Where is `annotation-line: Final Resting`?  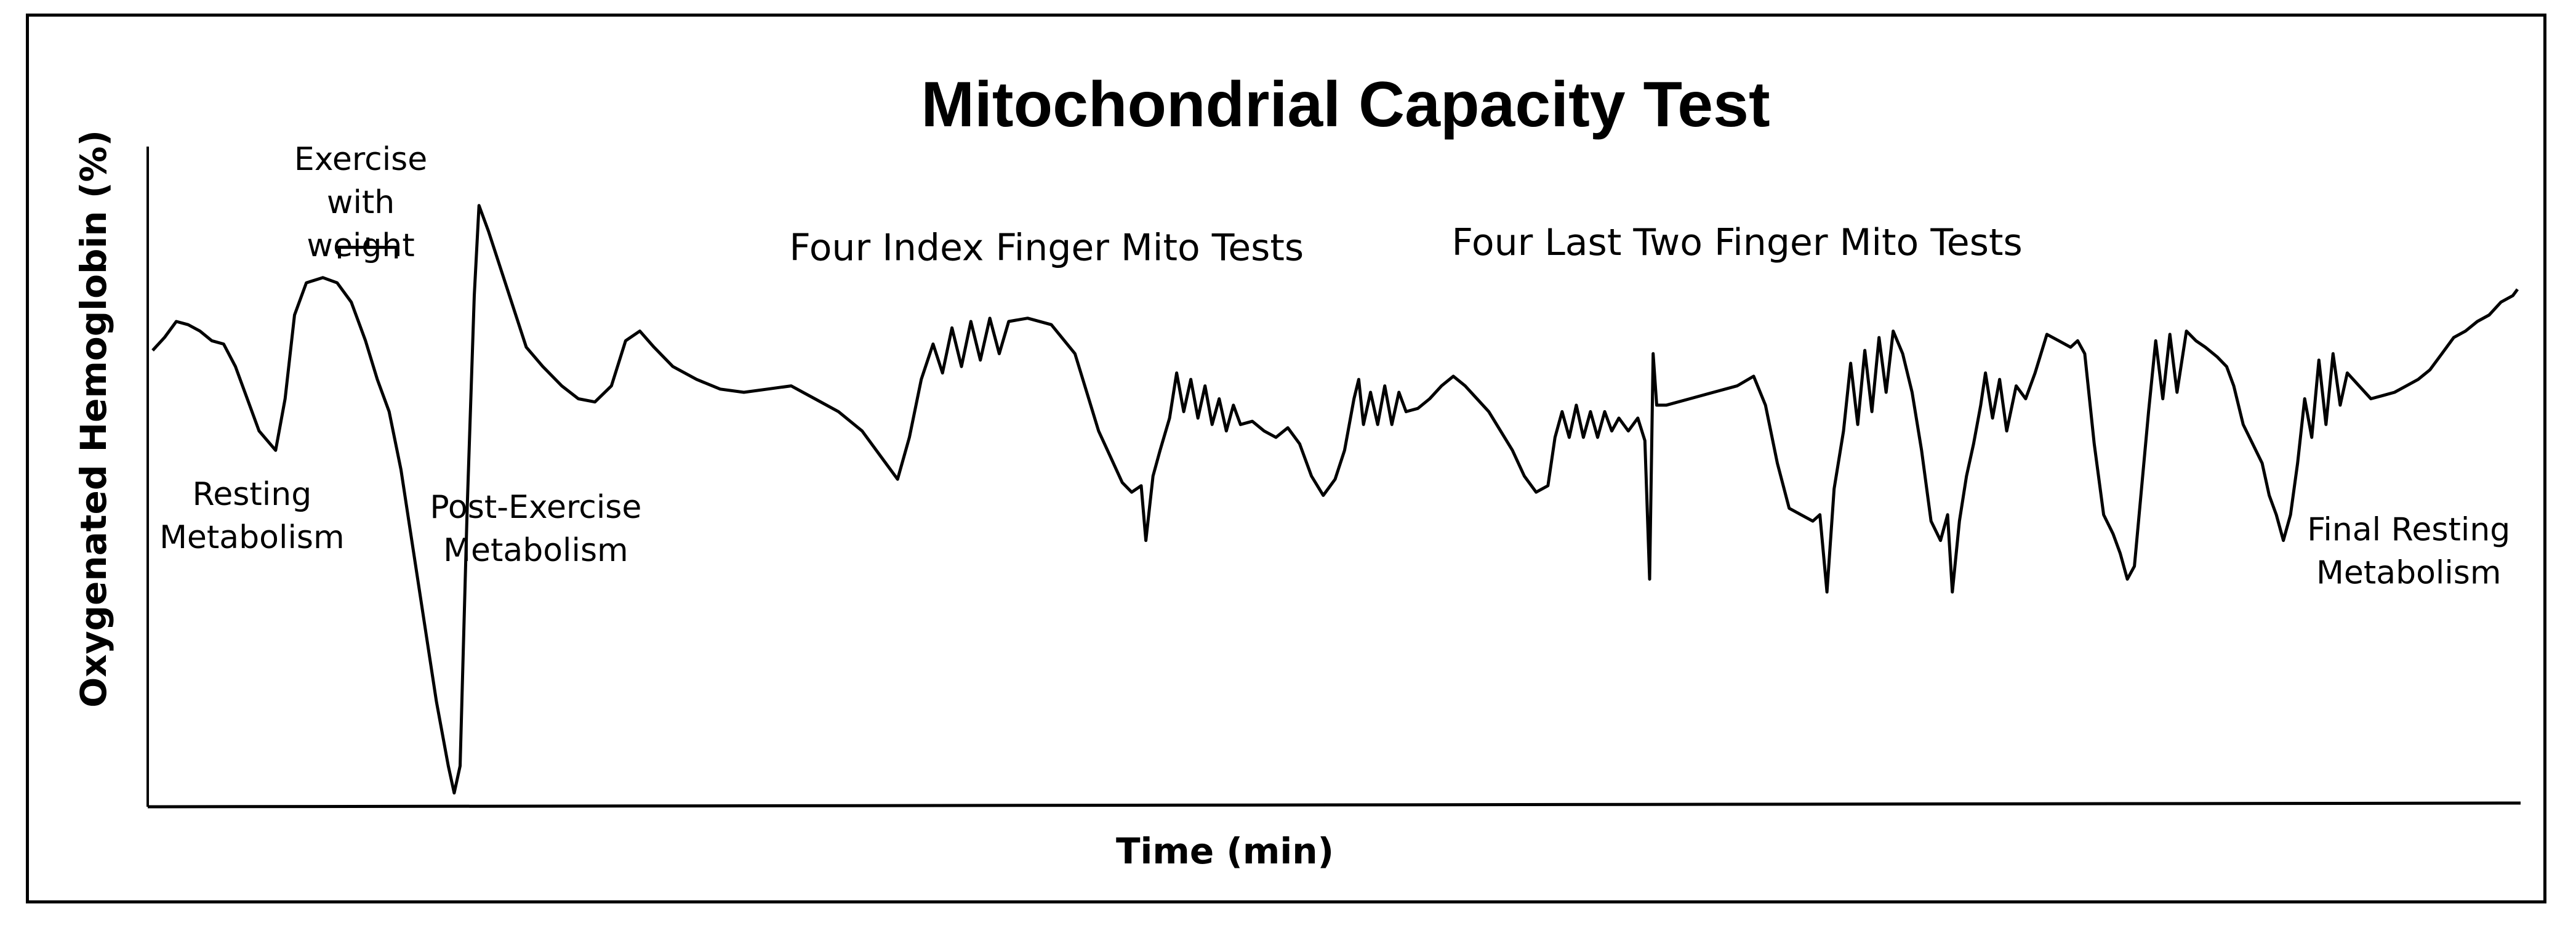
annotation-line: Final Resting is located at coordinates (2408, 530).